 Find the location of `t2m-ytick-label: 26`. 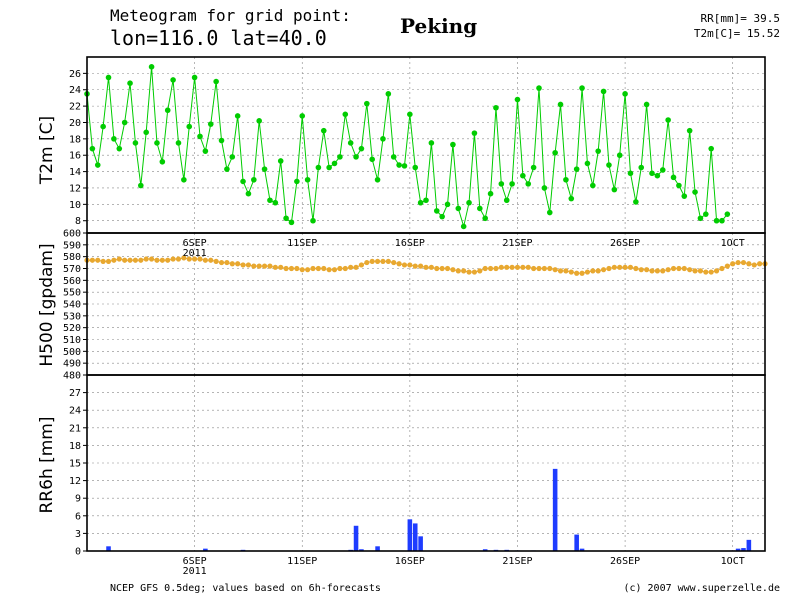

t2m-ytick-label: 26 is located at coordinates (75, 74).